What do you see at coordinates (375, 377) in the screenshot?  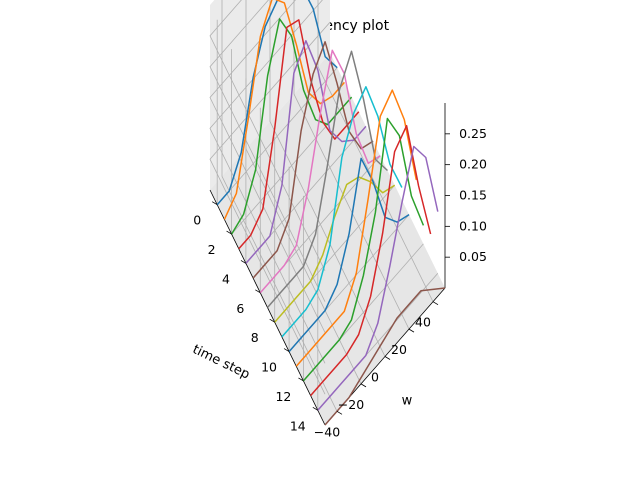 I see `w-tick-label: 0` at bounding box center [375, 377].